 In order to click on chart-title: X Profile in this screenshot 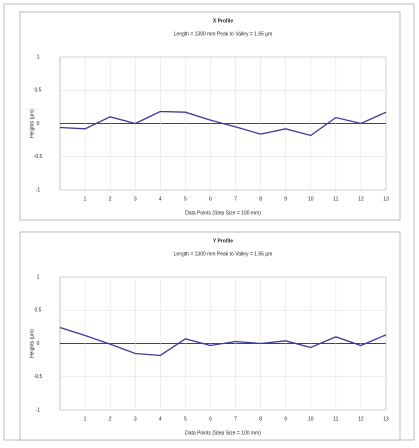, I will do `click(223, 21)`.